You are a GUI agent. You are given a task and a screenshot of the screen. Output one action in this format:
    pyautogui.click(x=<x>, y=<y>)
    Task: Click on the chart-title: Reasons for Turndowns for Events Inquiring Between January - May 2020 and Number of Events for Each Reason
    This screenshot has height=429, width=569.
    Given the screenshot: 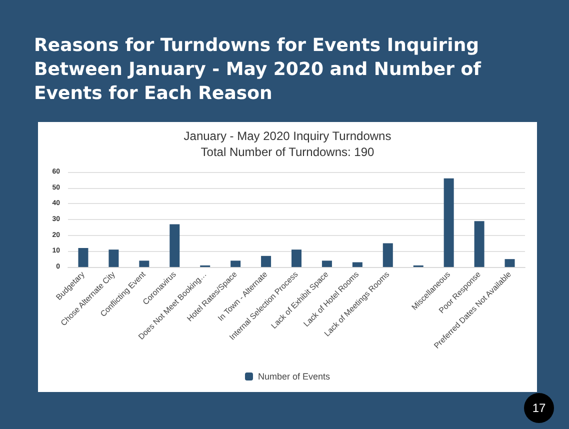 What is the action you would take?
    pyautogui.click(x=258, y=70)
    